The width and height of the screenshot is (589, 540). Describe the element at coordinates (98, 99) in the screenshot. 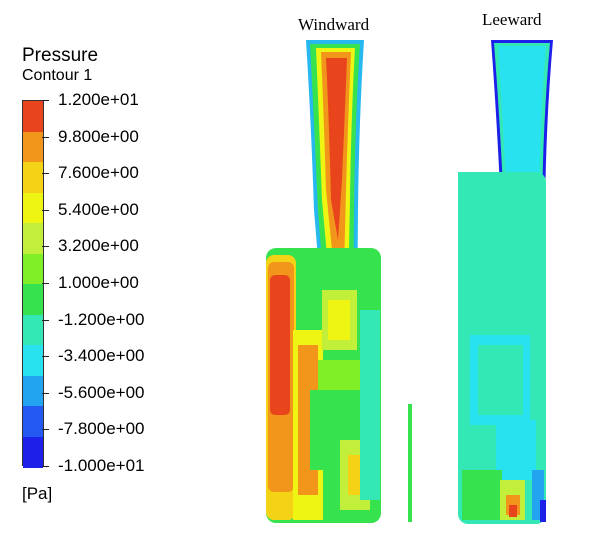

I see `color-bar-tick-label: 1.200e+01` at that location.